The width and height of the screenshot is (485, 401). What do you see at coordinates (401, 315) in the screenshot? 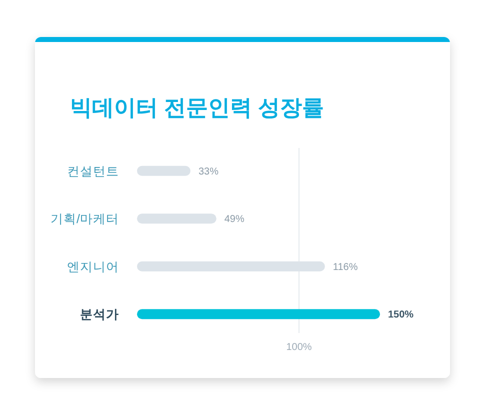
I see `data-label: 150%` at bounding box center [401, 315].